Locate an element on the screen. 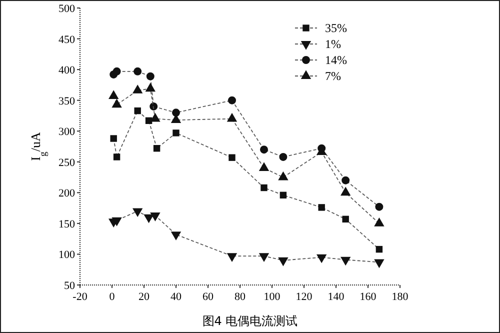 The height and width of the screenshot is (333, 500). x-tick-label: 40 is located at coordinates (176, 297).